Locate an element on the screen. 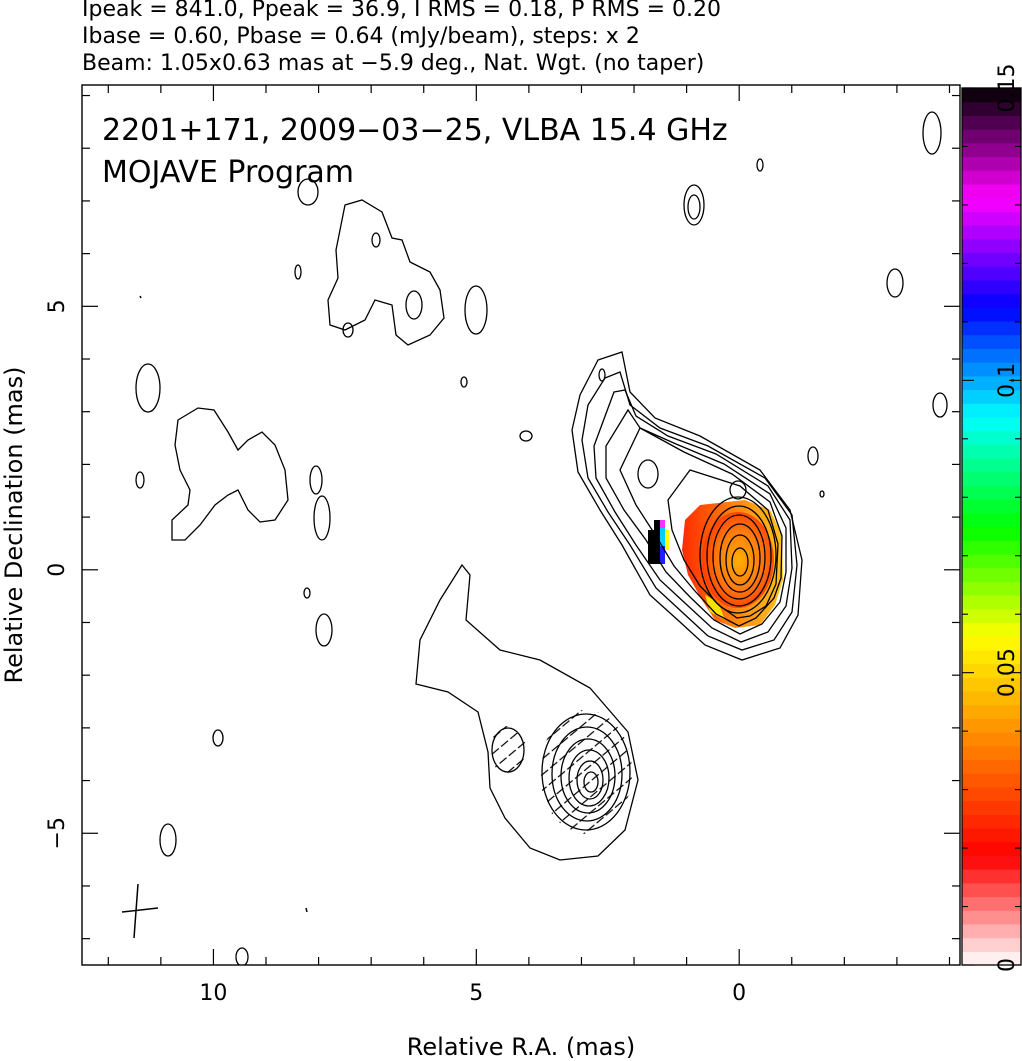 This screenshot has height=1061, width=1022. y-axis-title: Relative Declination (mas) is located at coordinates (14, 524).